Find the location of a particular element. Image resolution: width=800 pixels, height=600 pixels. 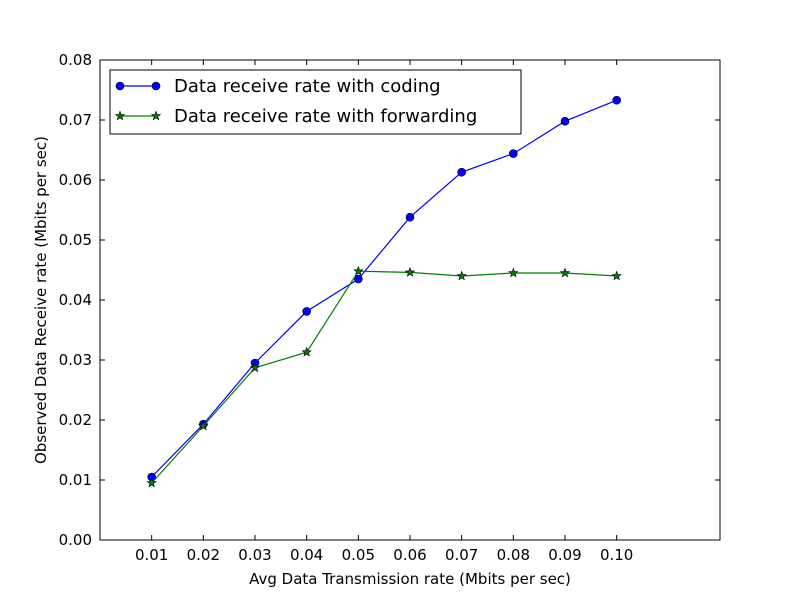

x-tick-label: 0.02 is located at coordinates (203, 555).